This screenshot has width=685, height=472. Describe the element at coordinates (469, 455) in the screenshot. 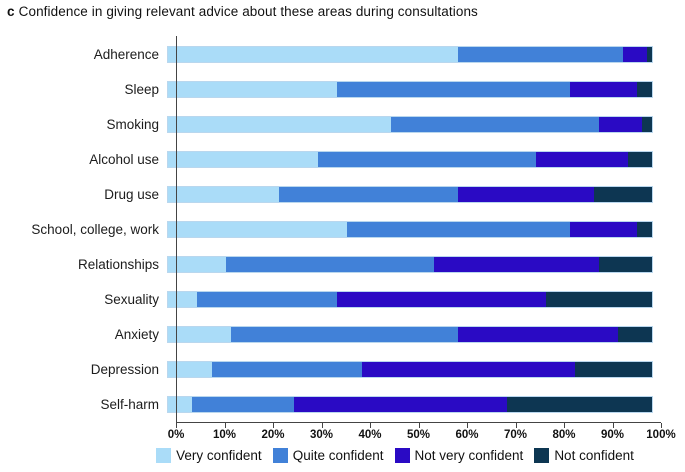

I see `legend-label: Not very confident` at that location.